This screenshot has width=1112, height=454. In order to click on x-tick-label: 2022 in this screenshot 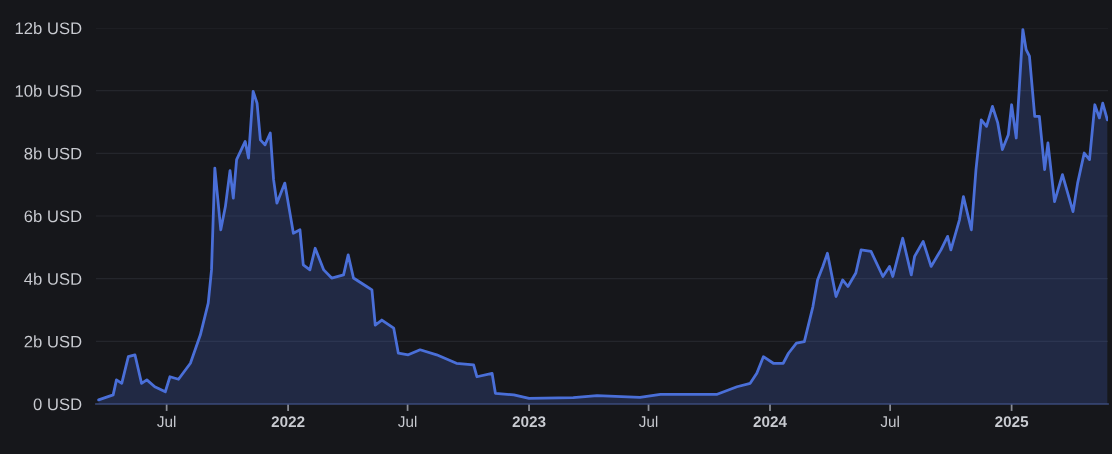, I will do `click(288, 422)`.